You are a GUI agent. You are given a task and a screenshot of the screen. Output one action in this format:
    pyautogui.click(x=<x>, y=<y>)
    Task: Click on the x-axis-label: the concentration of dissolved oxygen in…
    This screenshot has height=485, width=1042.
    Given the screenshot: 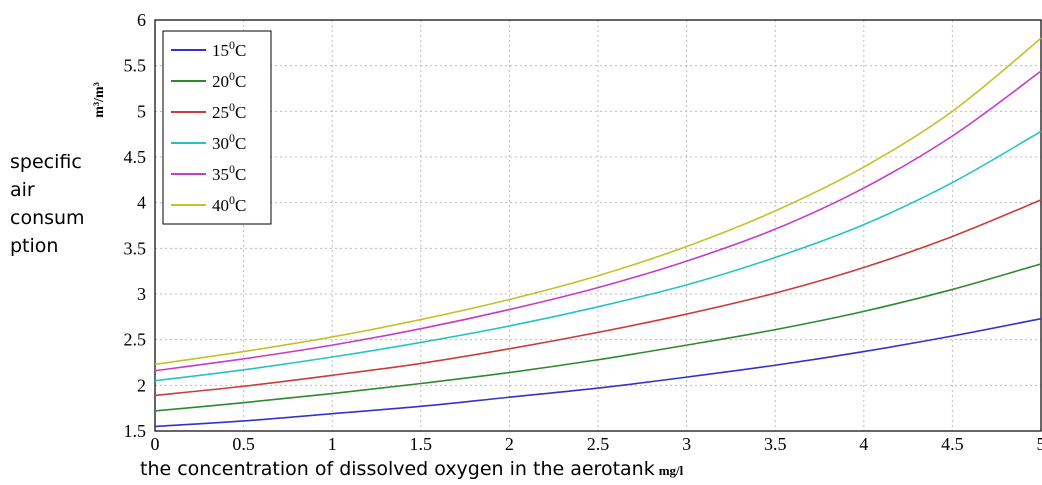 What is the action you would take?
    pyautogui.click(x=397, y=469)
    